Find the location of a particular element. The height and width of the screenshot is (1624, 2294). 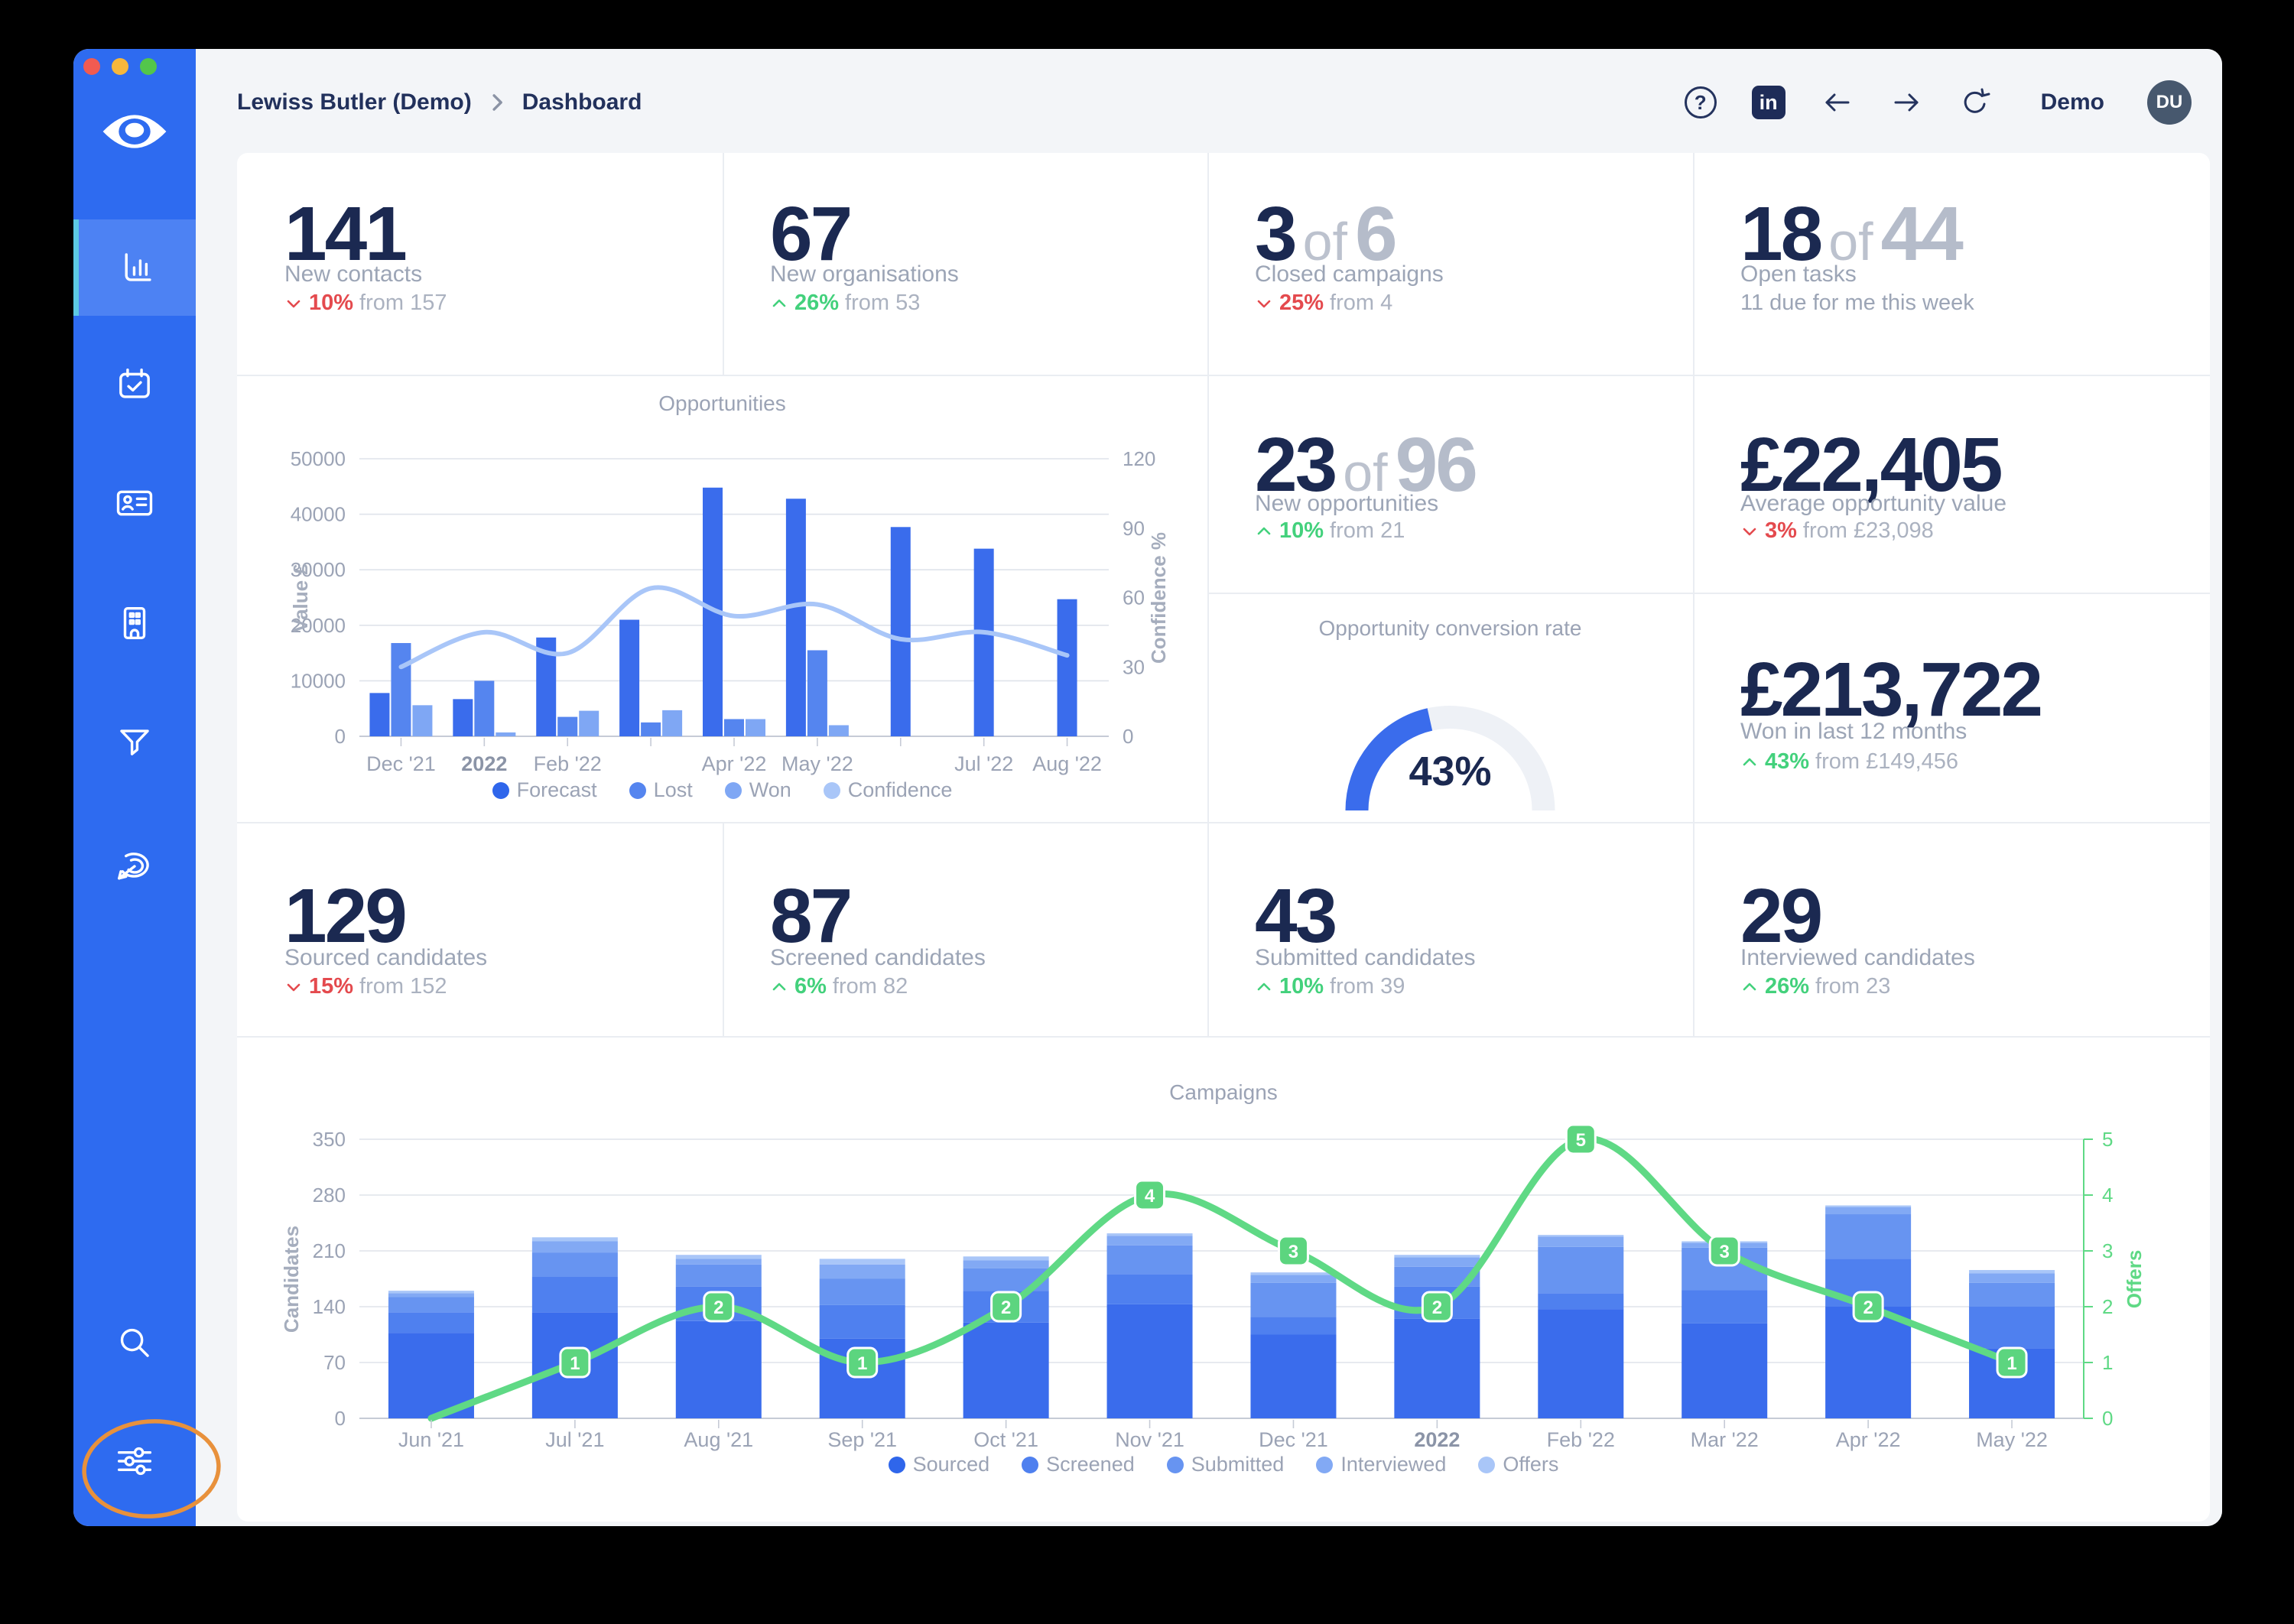

kpi-label: New opportunities is located at coordinates (1347, 503).